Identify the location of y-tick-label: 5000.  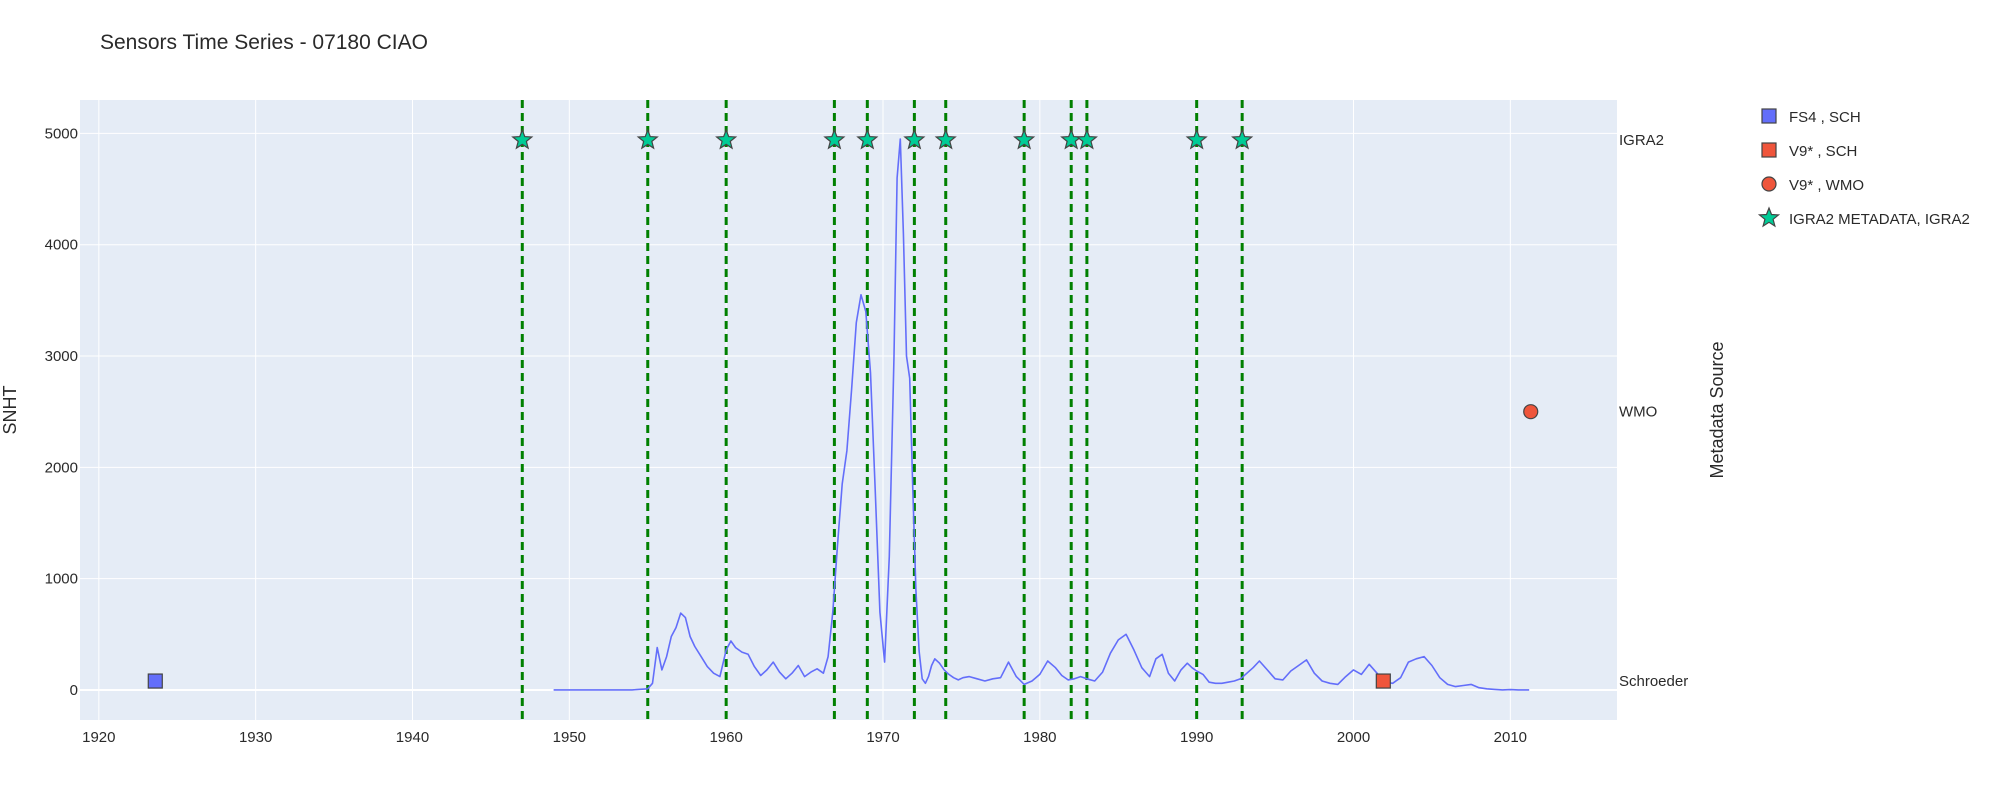
(61, 133).